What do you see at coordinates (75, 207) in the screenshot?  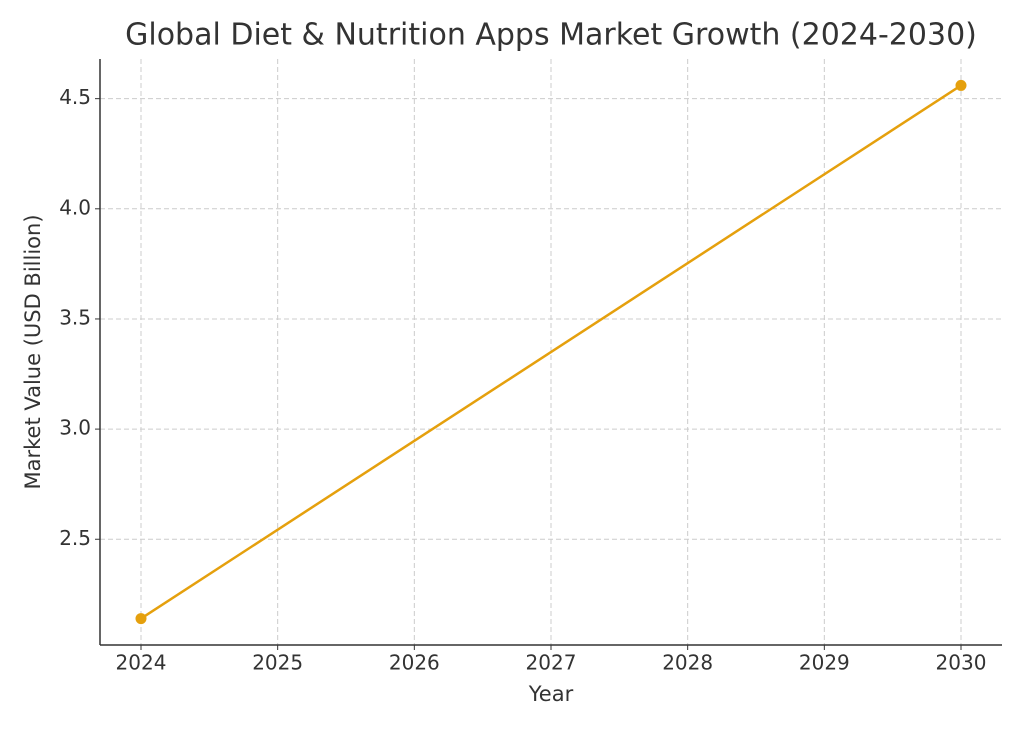 I see `y-tick-label: 4.0` at bounding box center [75, 207].